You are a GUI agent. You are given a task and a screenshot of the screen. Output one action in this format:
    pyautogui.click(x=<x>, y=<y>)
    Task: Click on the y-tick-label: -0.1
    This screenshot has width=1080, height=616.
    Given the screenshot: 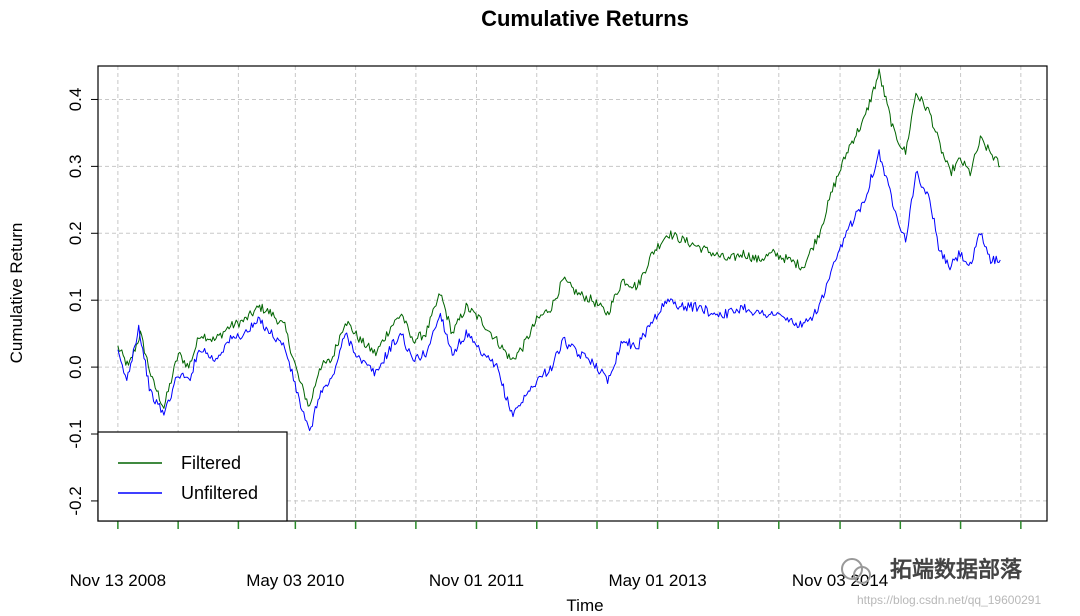 What is the action you would take?
    pyautogui.click(x=75, y=433)
    